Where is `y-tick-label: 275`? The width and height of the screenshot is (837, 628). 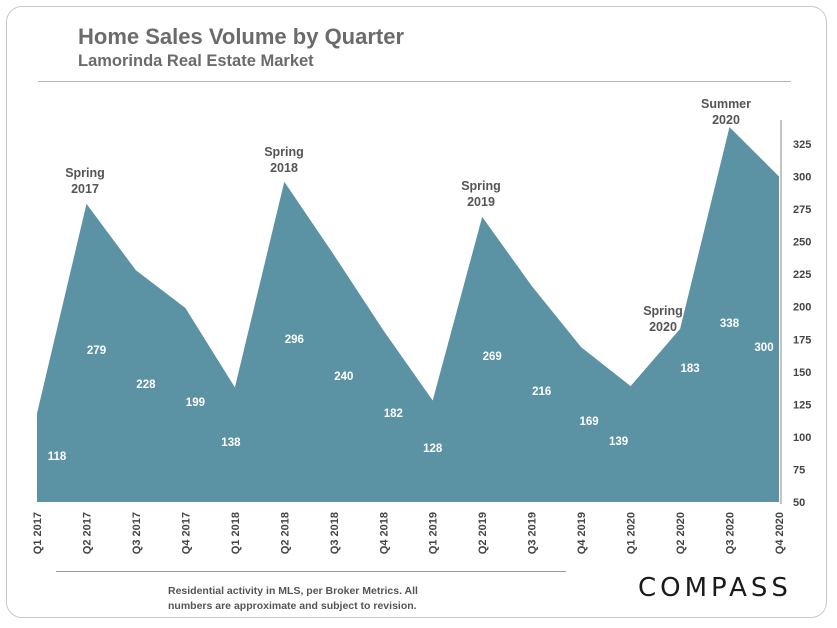 y-tick-label: 275 is located at coordinates (802, 210).